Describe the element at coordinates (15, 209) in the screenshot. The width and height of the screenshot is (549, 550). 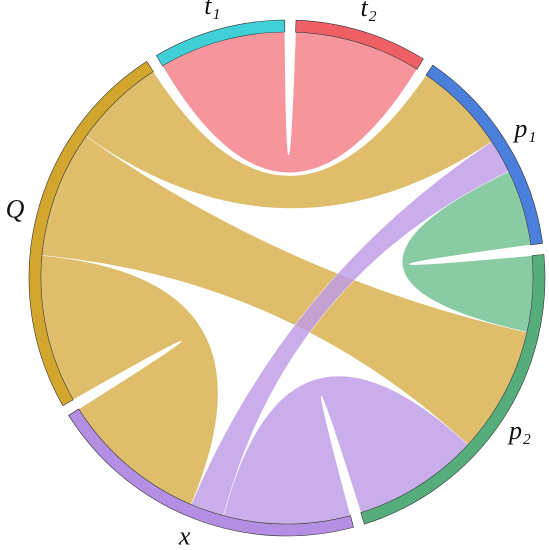
I see `node-label: Q` at that location.